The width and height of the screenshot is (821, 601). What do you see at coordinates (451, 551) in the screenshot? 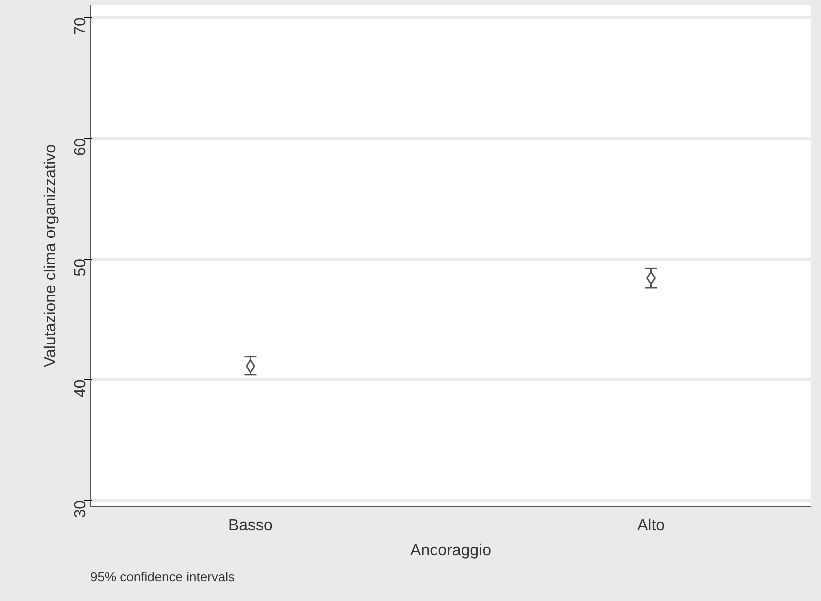
I see `x-axis-title: Ancoraggio` at bounding box center [451, 551].